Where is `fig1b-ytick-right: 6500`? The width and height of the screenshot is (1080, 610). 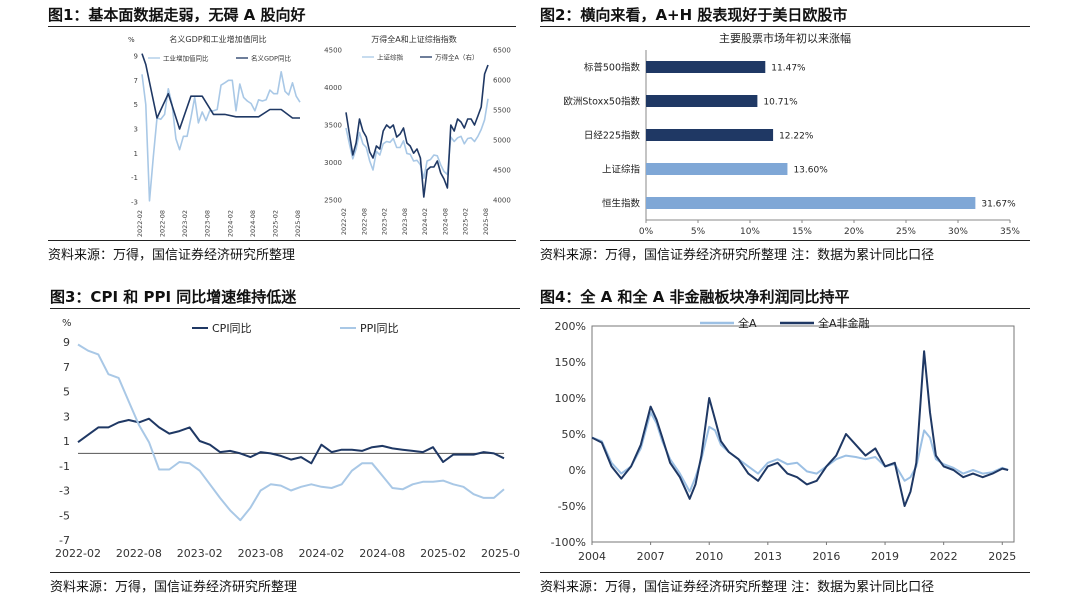
fig1b-ytick-right: 6500 is located at coordinates (502, 51).